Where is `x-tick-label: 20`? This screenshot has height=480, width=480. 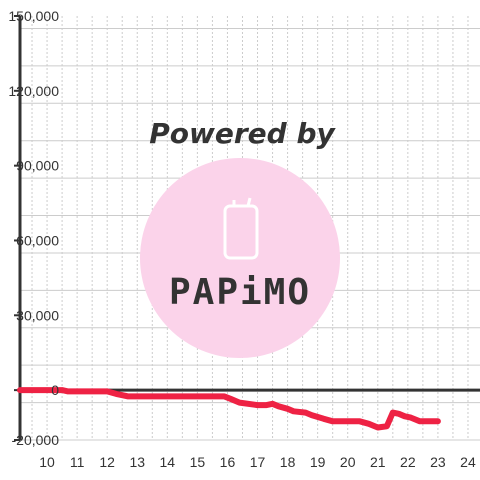
x-tick-label: 20 is located at coordinates (348, 462).